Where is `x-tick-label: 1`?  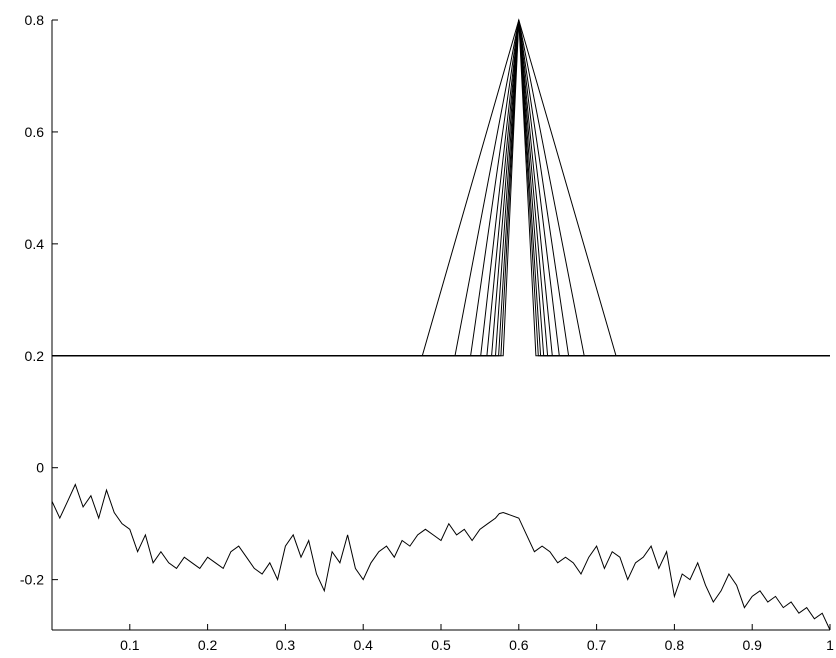 x-tick-label: 1 is located at coordinates (830, 645).